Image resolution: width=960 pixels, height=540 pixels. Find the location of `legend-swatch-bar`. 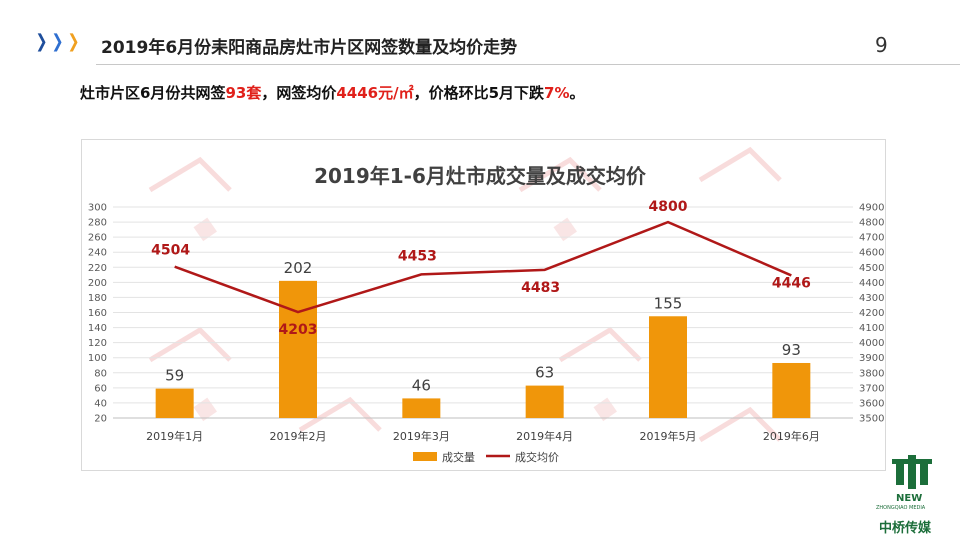

legend-swatch-bar is located at coordinates (425, 456).